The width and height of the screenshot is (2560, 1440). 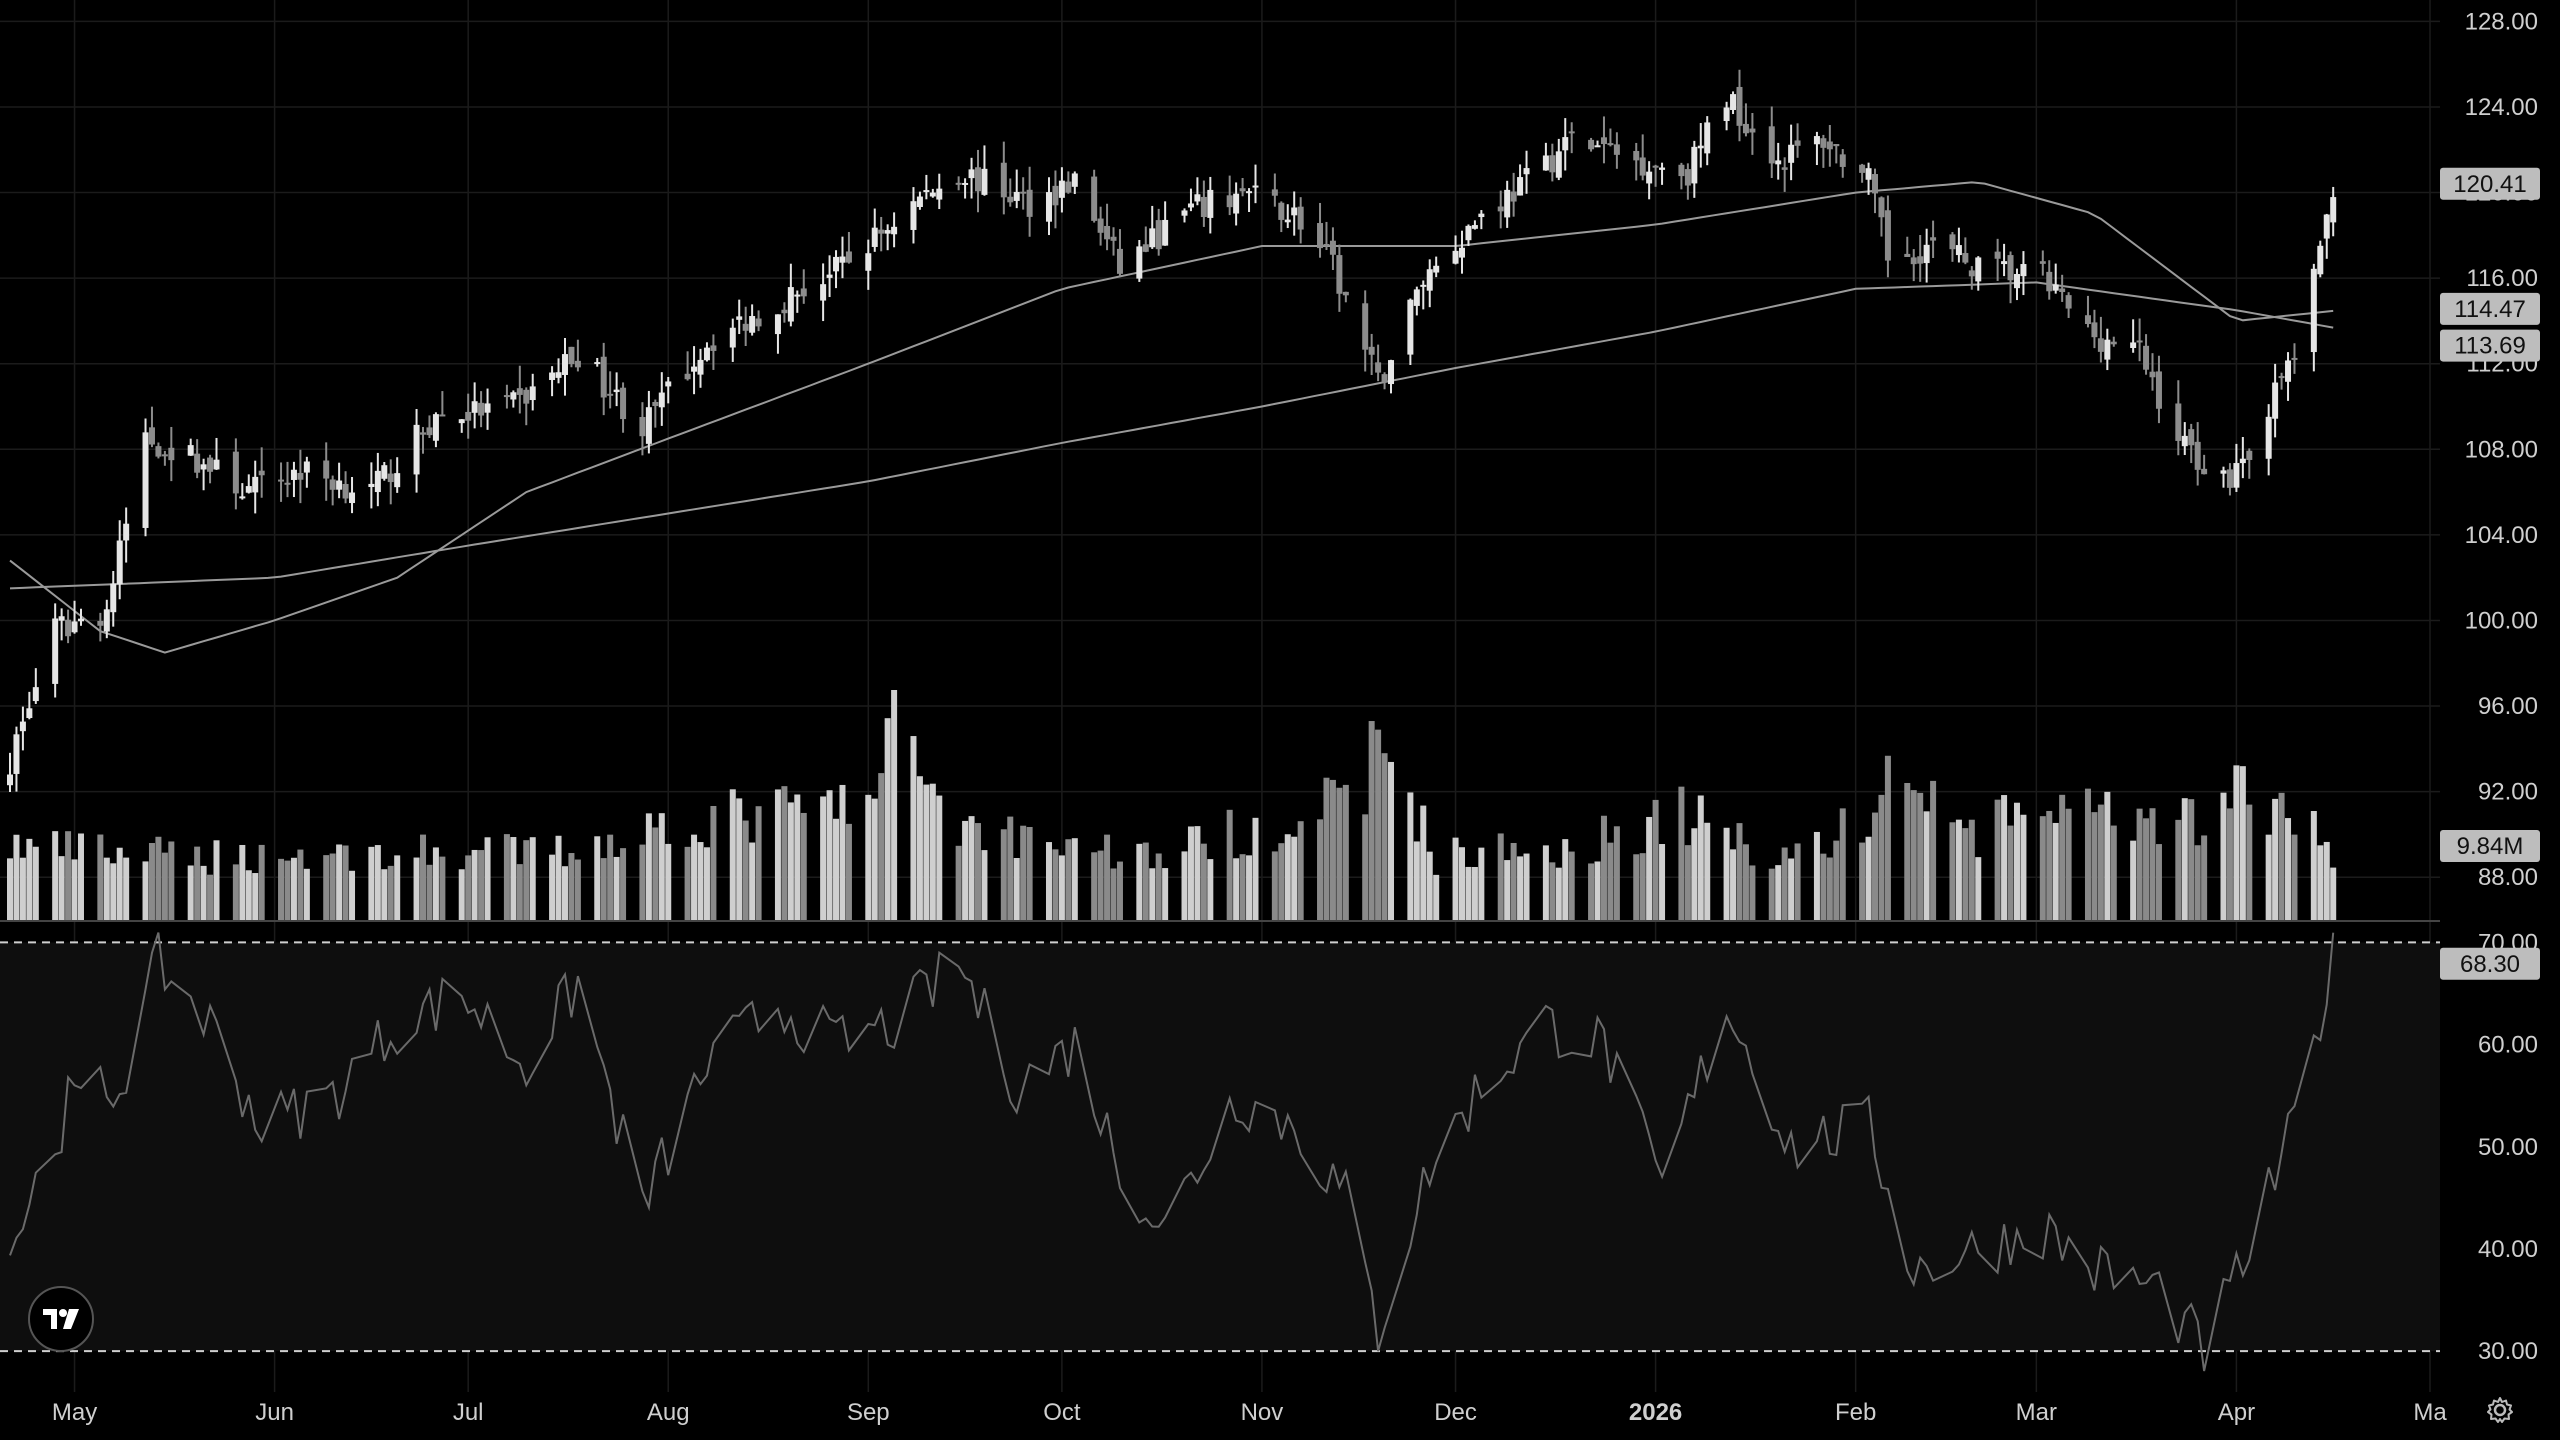 I want to click on date-tick-label: Apr, so click(x=2236, y=1412).